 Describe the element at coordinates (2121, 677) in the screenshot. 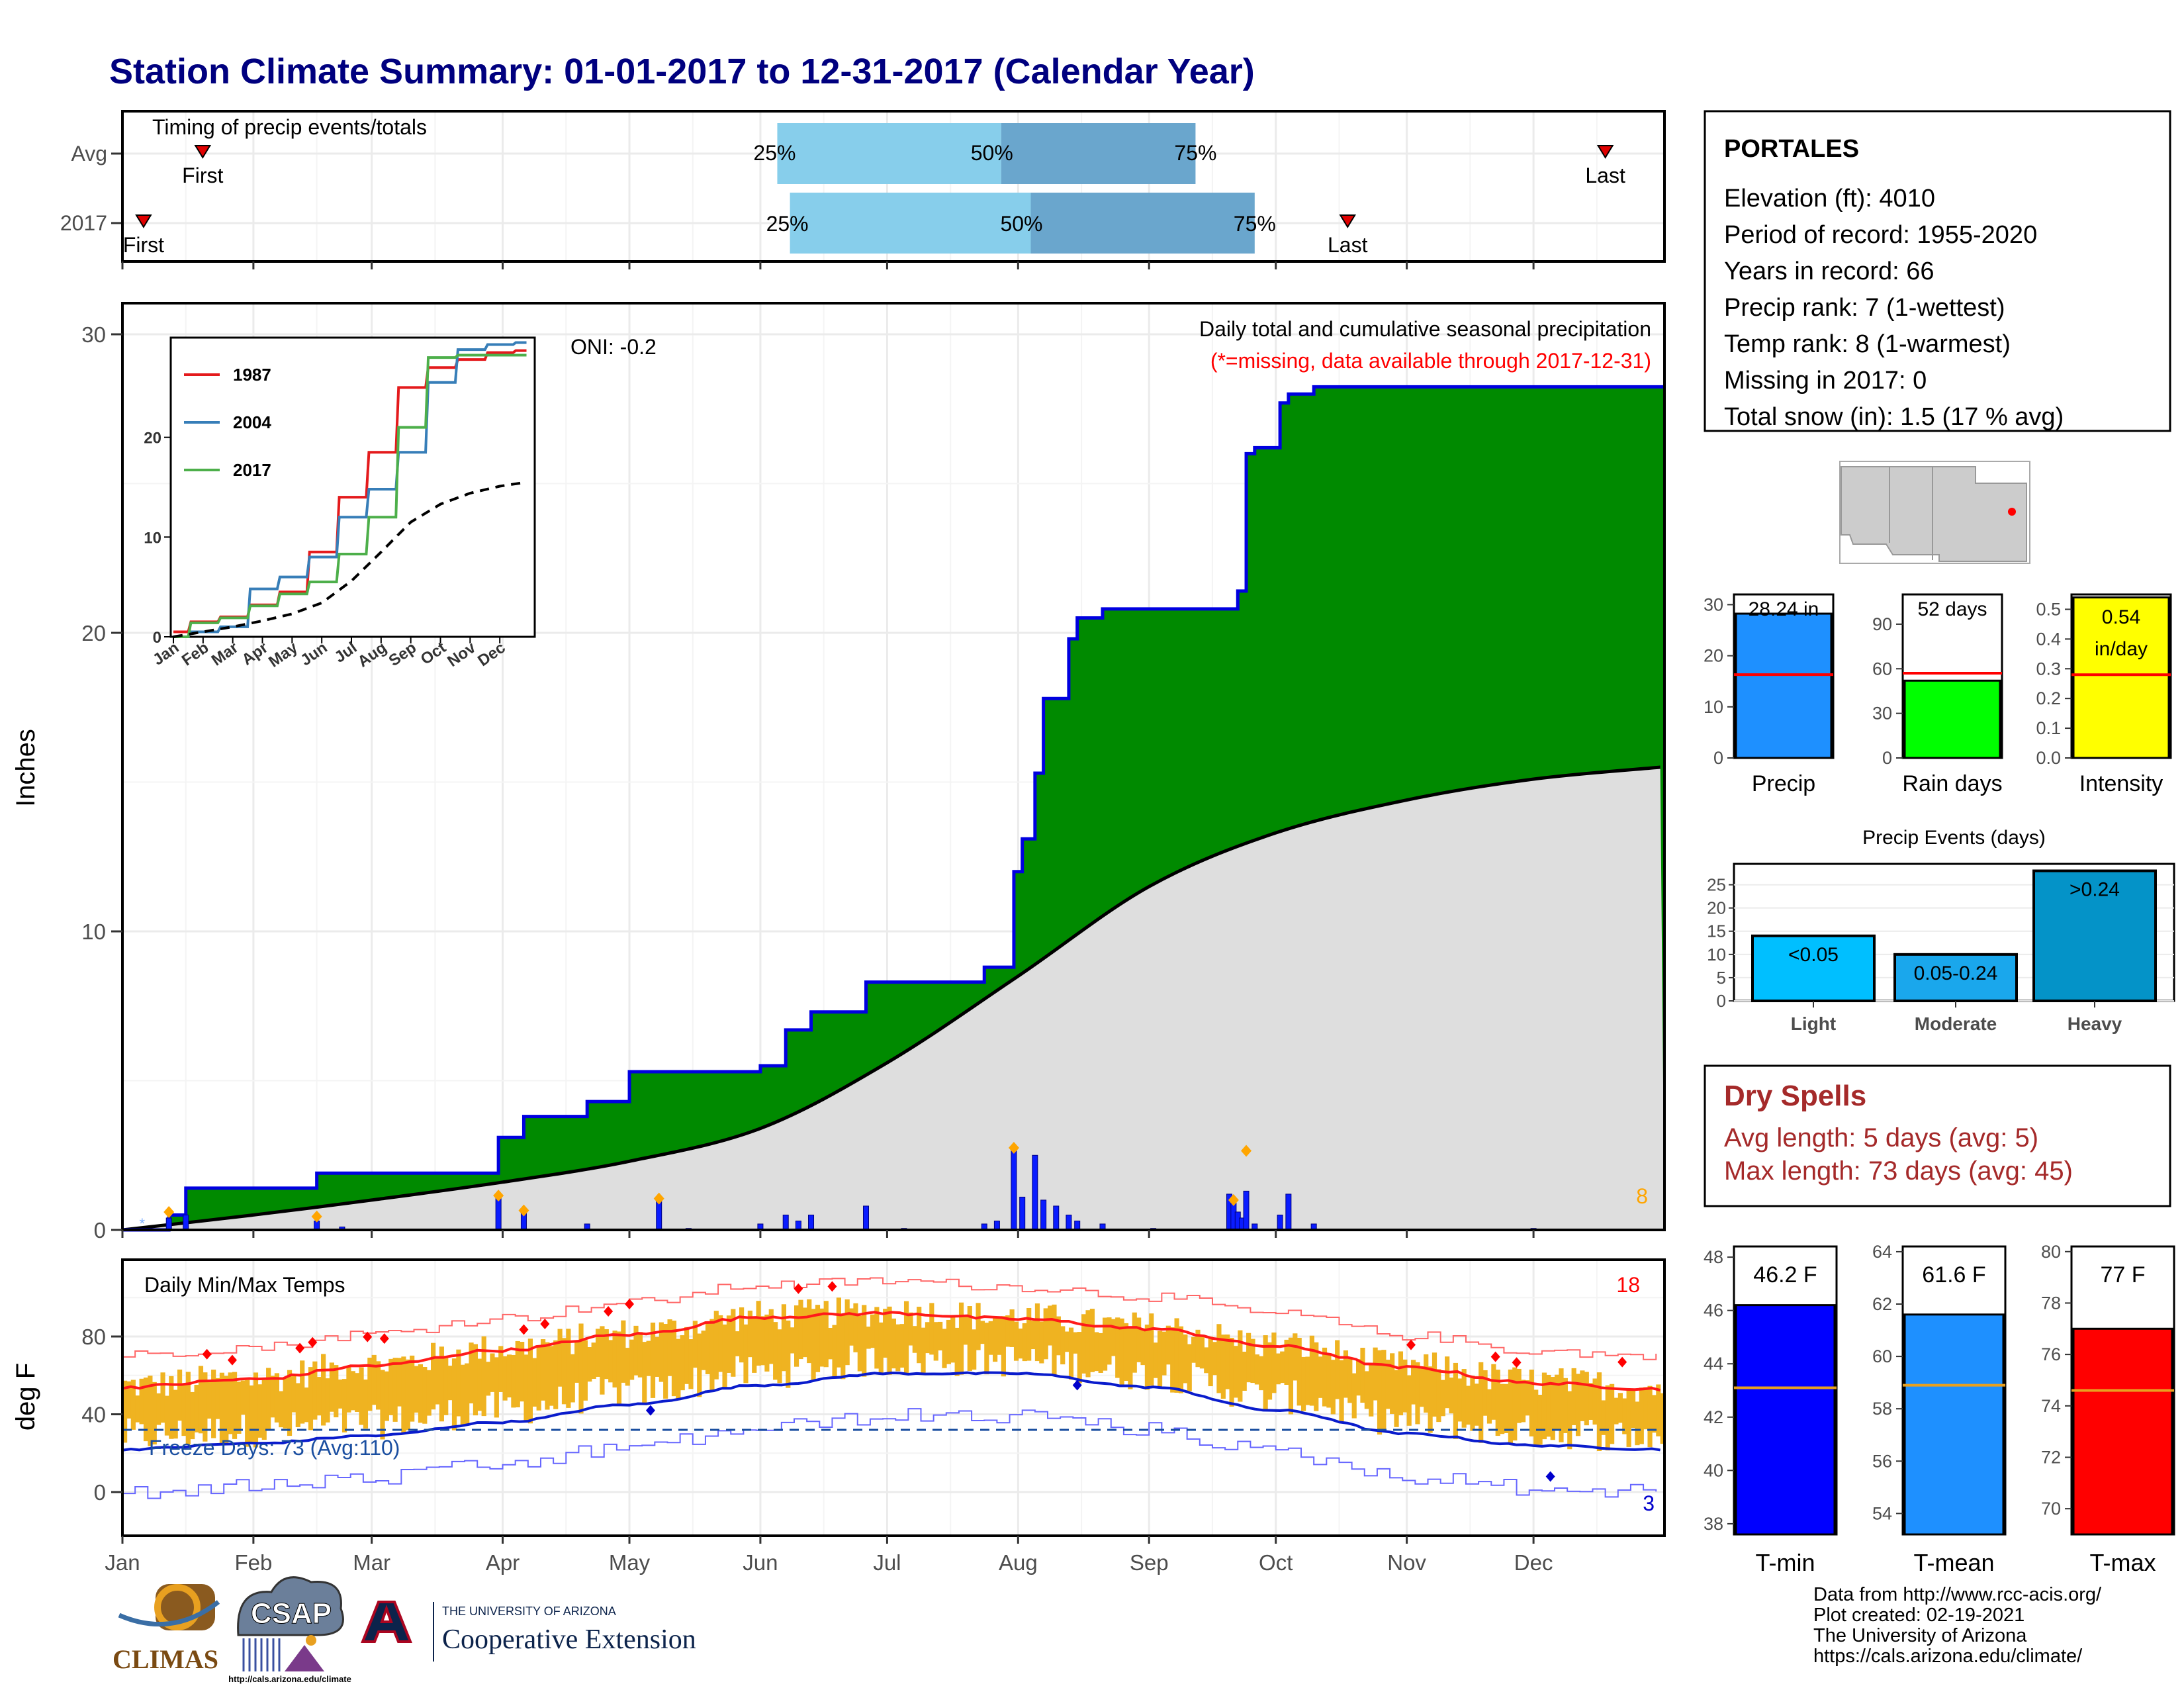

I see `mini-bar-Intensity` at that location.